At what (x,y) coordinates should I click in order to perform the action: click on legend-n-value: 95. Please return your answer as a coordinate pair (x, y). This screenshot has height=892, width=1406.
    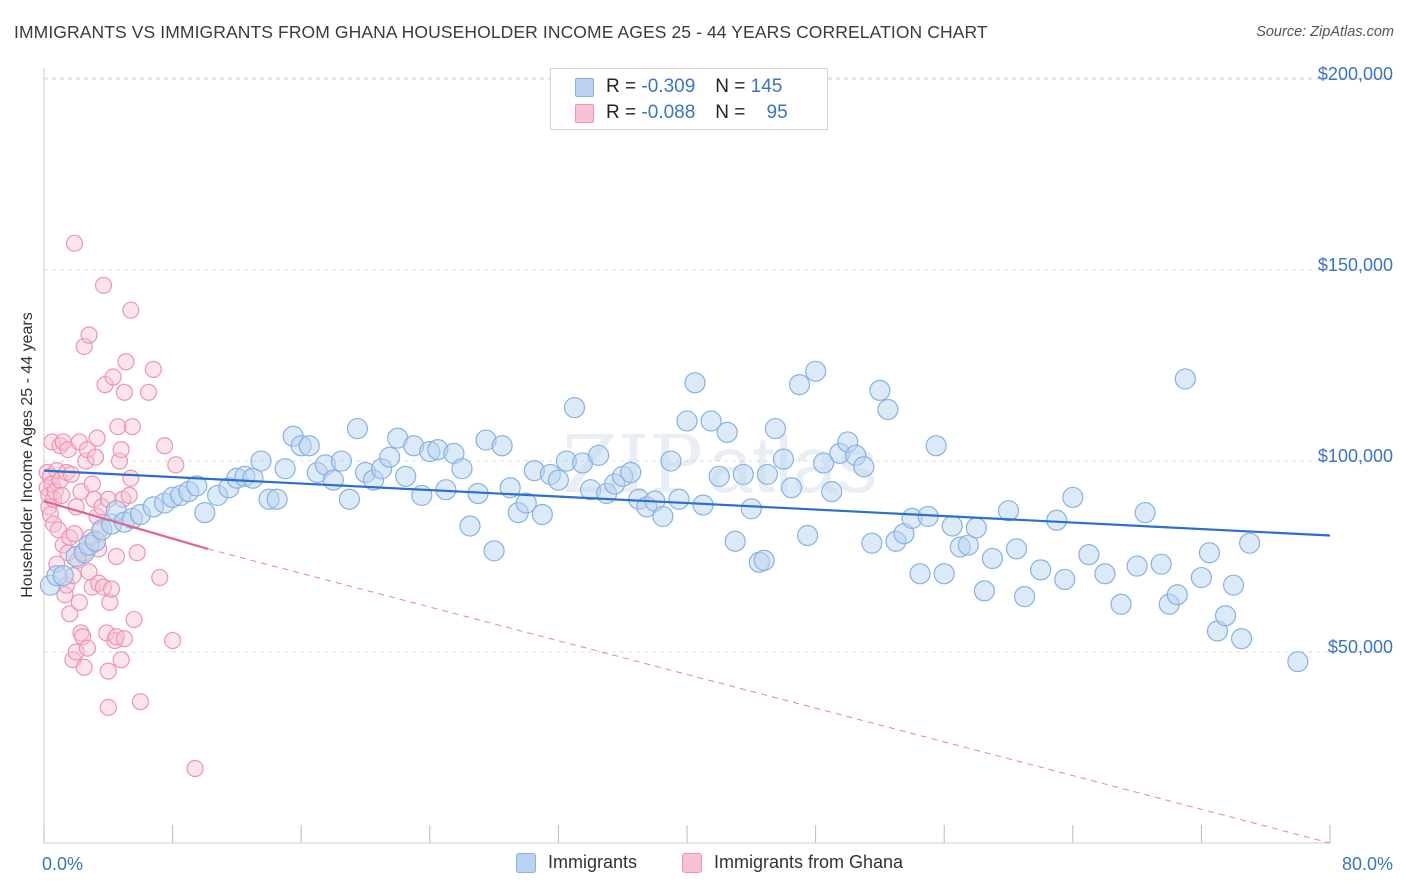
    Looking at the image, I should click on (777, 112).